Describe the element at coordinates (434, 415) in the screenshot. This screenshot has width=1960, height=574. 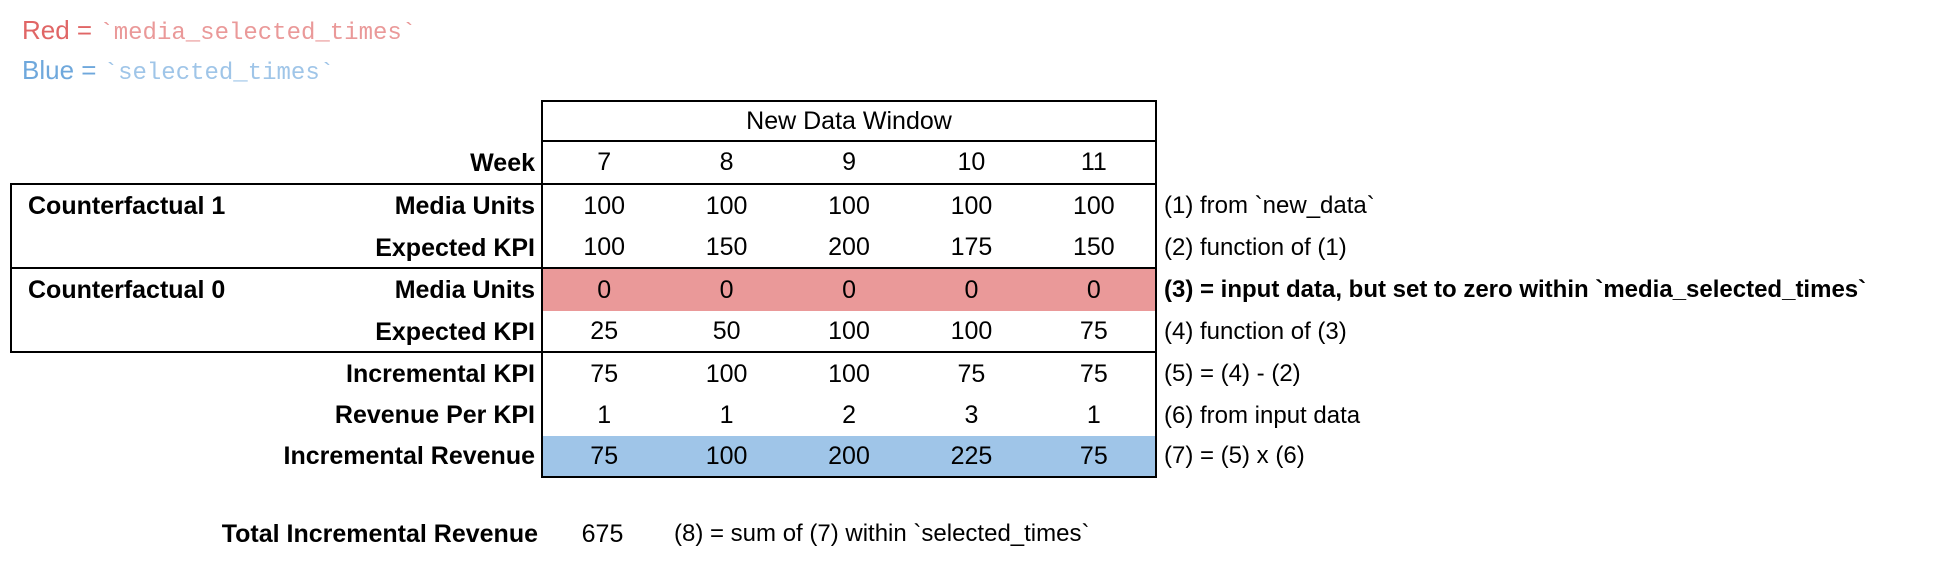
I see `row-label-revenue-per-kpi: Revenue Per KPI` at that location.